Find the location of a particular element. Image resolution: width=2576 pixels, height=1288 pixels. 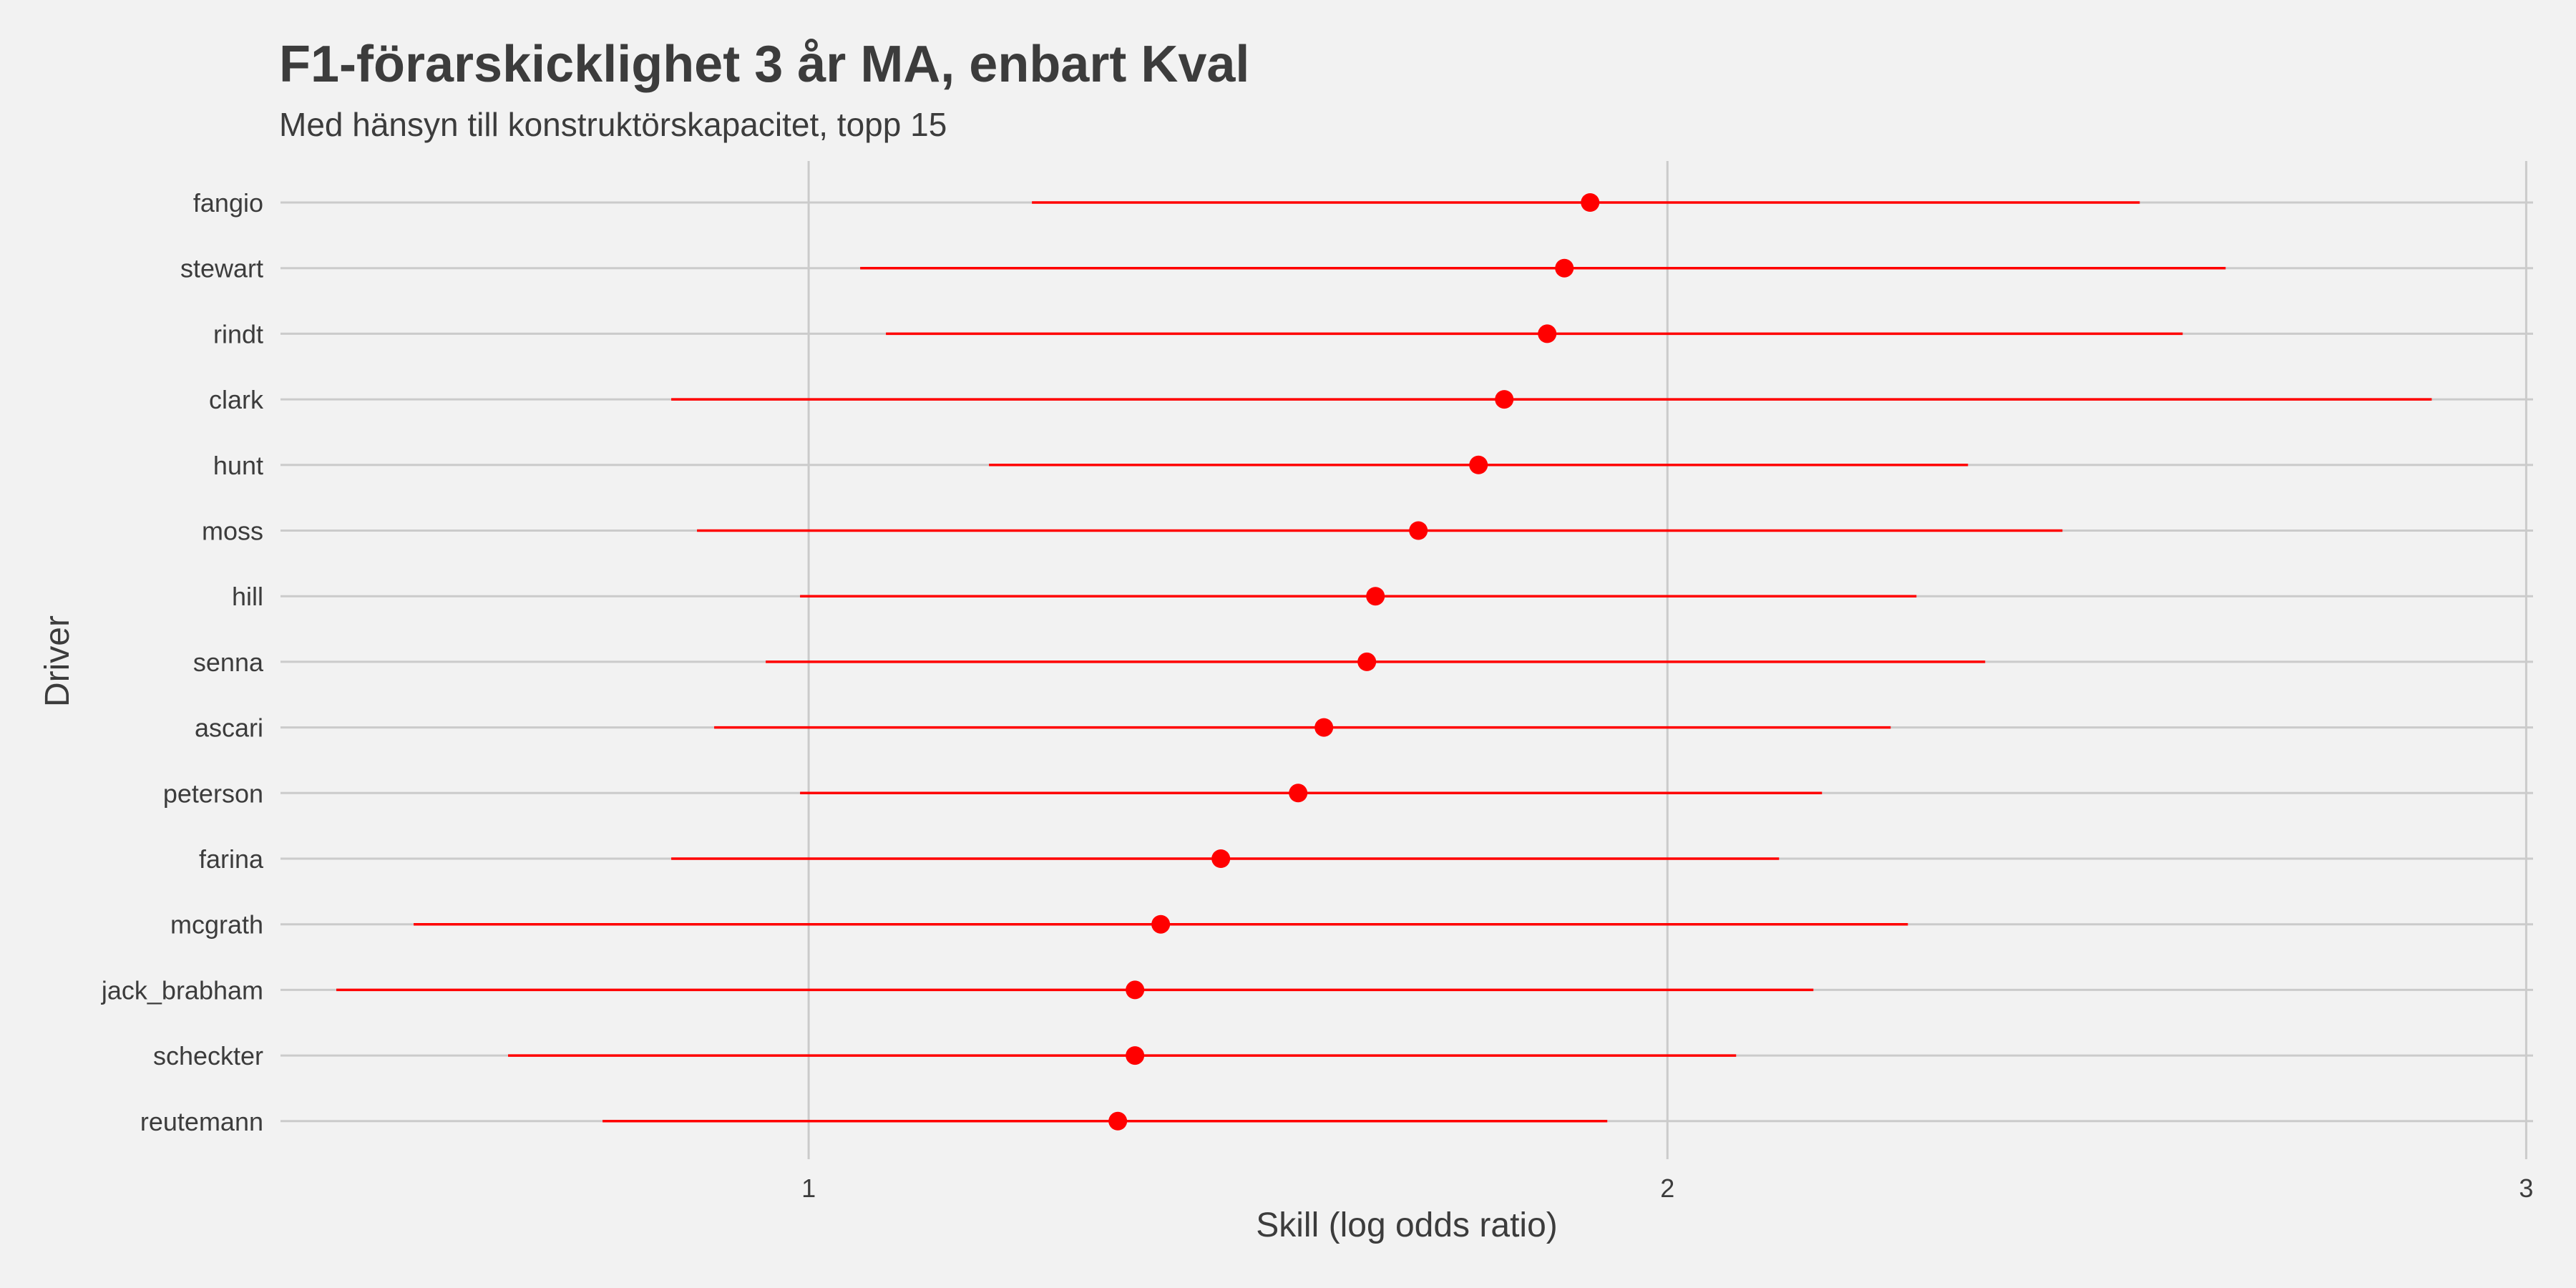

point-stewart is located at coordinates (1564, 268).